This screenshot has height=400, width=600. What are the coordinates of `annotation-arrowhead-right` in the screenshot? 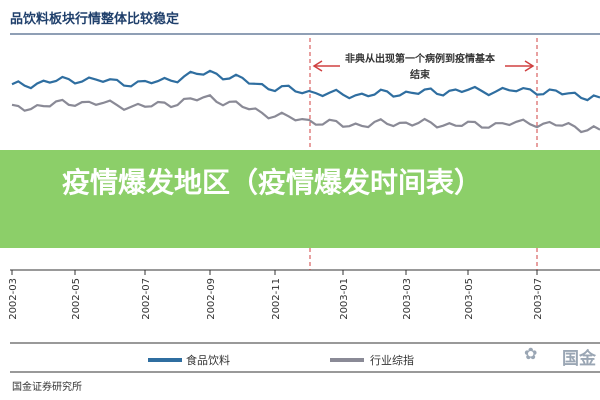 It's located at (529, 66).